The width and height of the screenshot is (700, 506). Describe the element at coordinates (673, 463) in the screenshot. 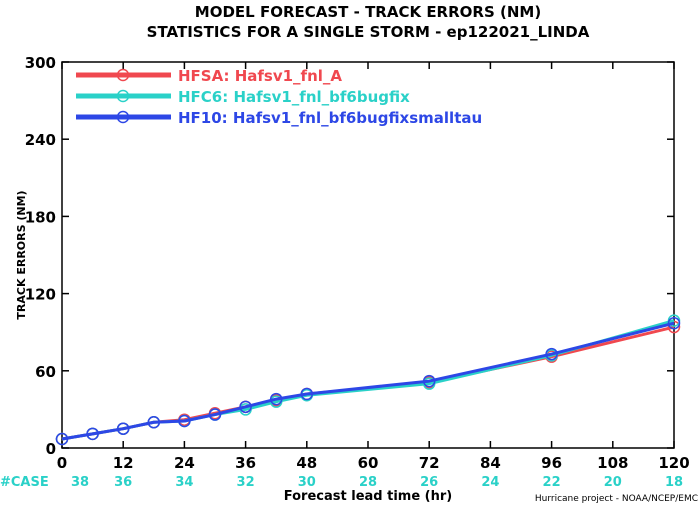

I see `x-tick-label: 120` at that location.